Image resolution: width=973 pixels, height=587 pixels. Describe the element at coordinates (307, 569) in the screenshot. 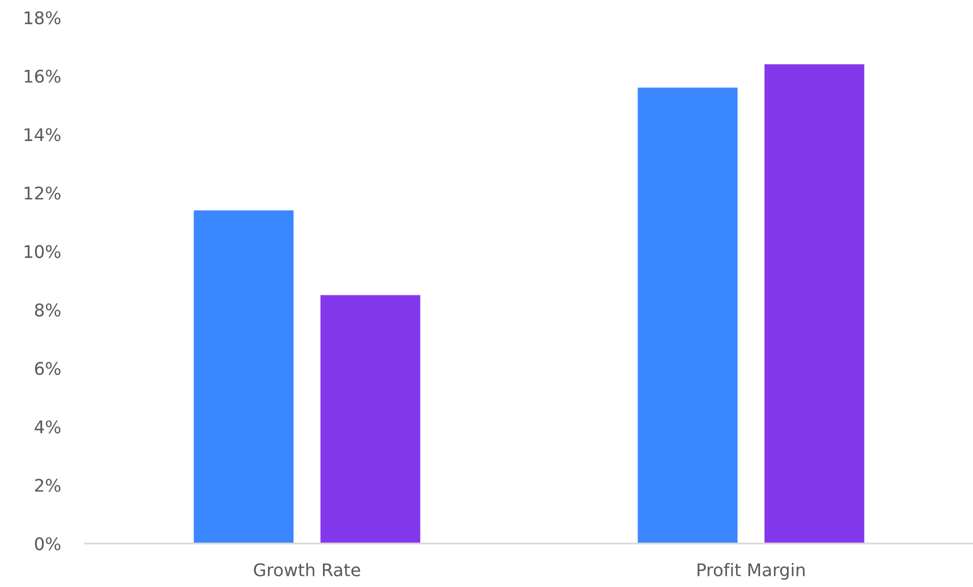

I see `x-tick-label: Growth Rate` at that location.